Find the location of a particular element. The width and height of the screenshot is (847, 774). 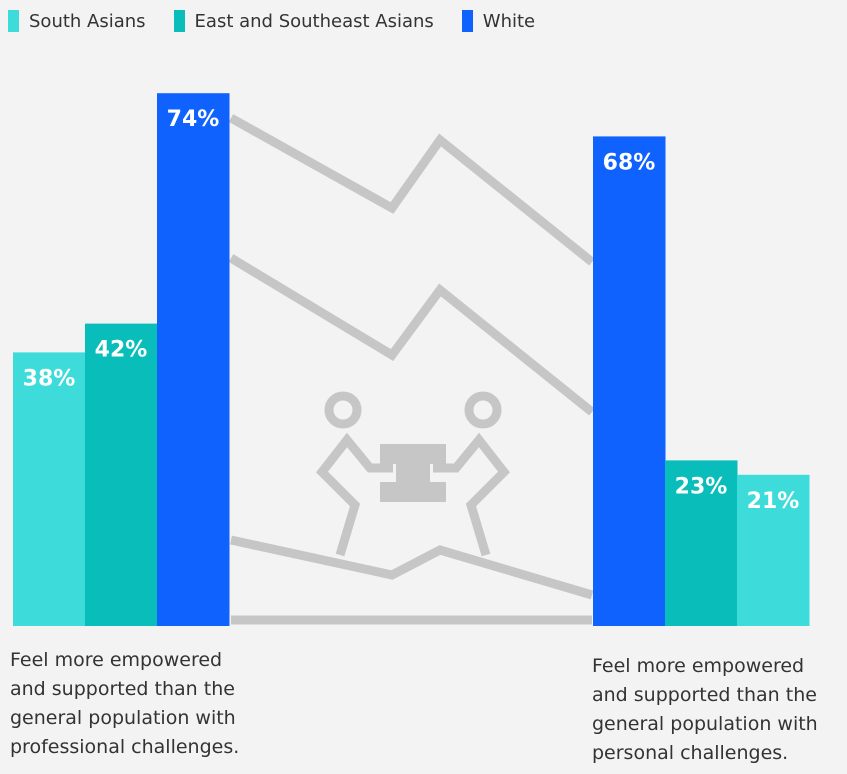

legend-item-south-asians: South Asians is located at coordinates (77, 21).